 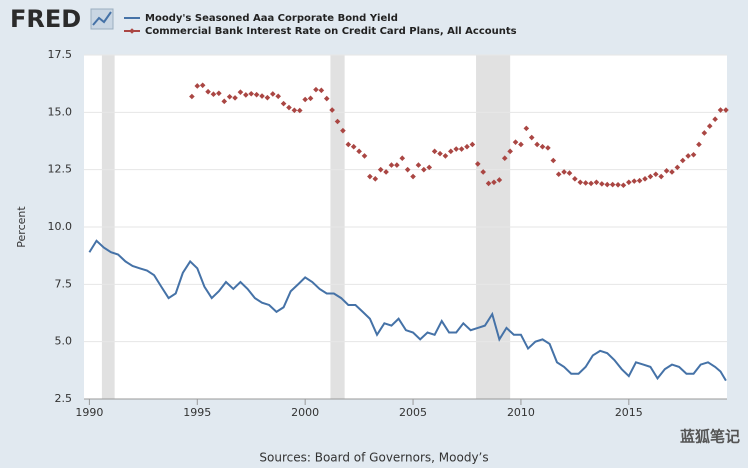 I want to click on logo-icon, so click(x=102, y=19).